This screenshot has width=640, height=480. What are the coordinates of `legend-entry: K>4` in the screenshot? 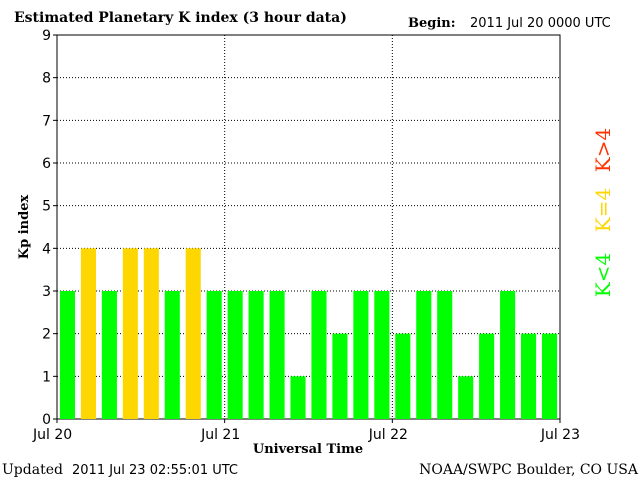 It's located at (603, 150).